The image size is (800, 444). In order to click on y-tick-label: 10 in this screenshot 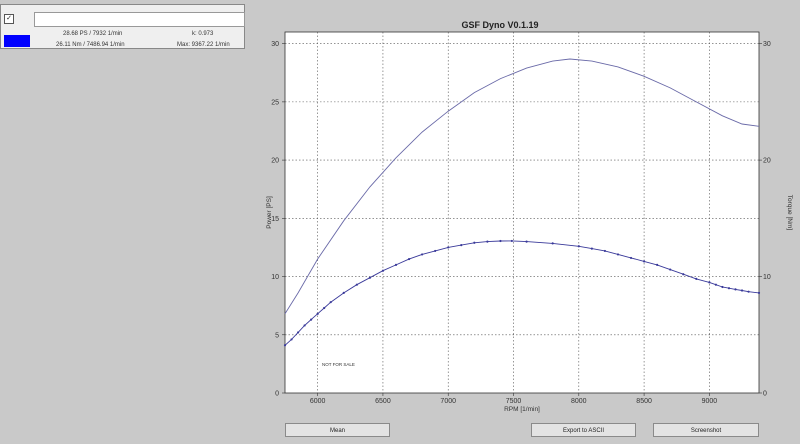, I will do `click(275, 277)`.